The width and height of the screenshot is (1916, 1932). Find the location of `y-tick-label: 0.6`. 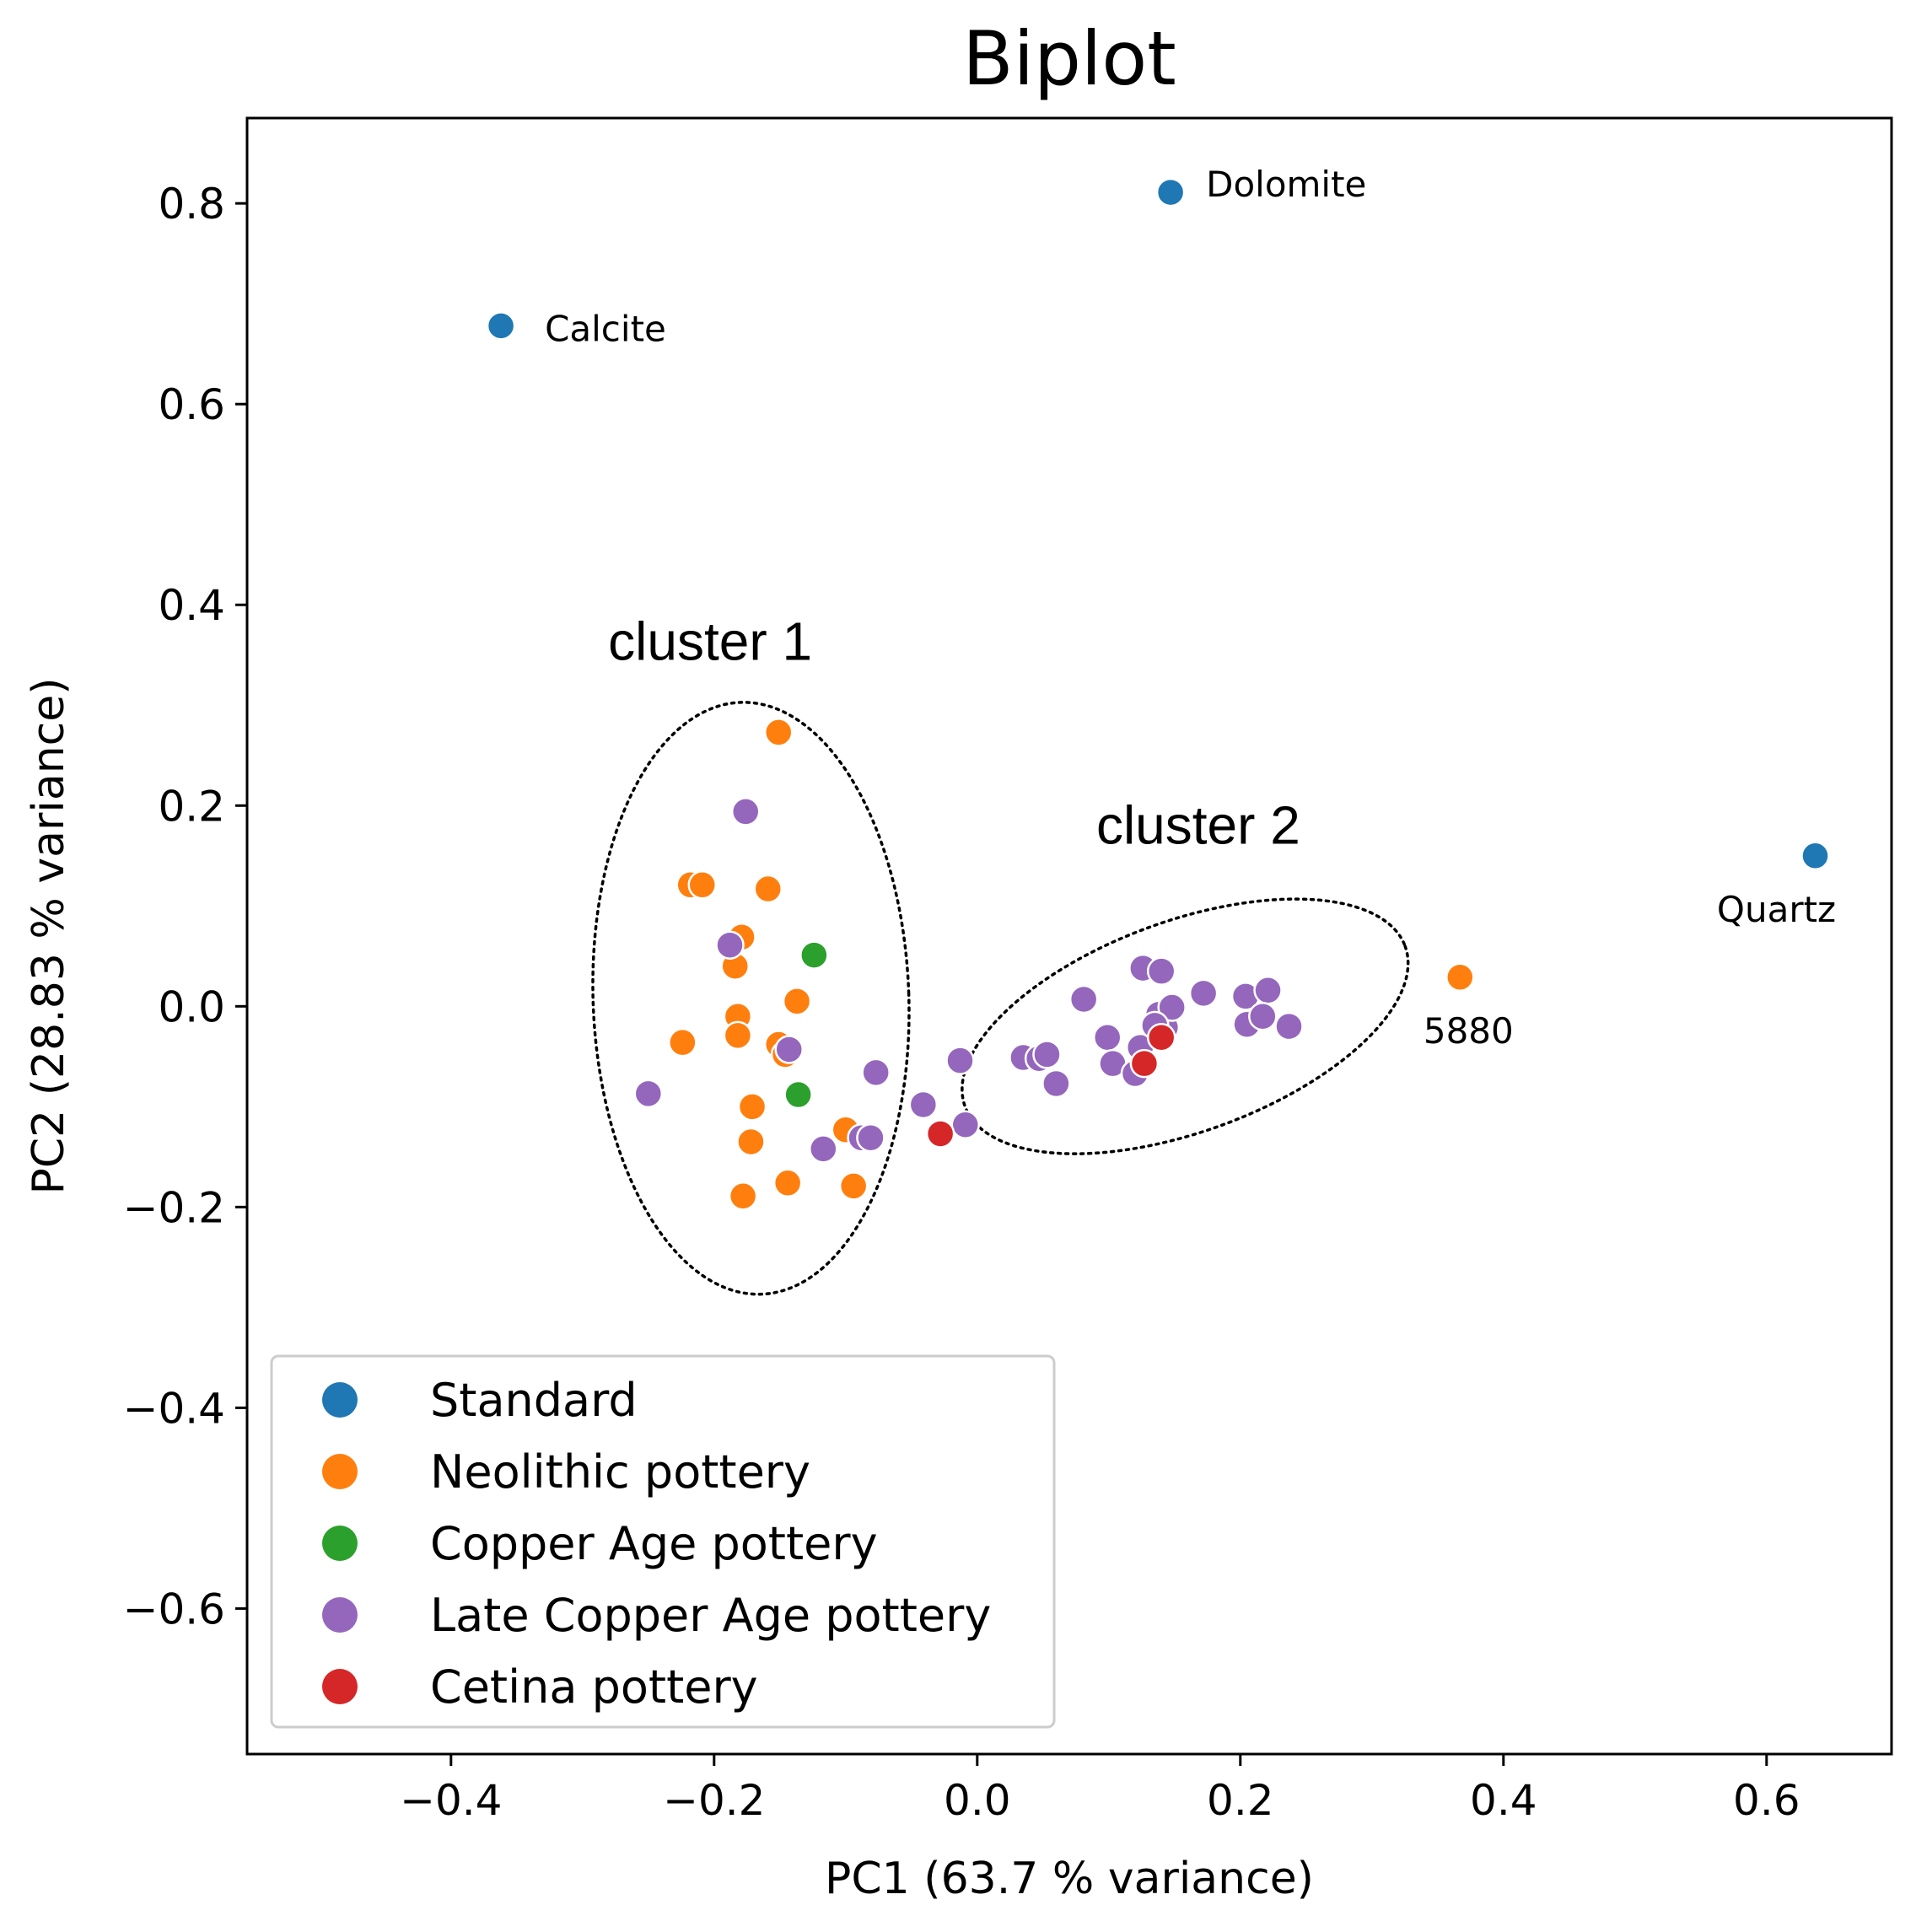

y-tick-label: 0.6 is located at coordinates (191, 405).